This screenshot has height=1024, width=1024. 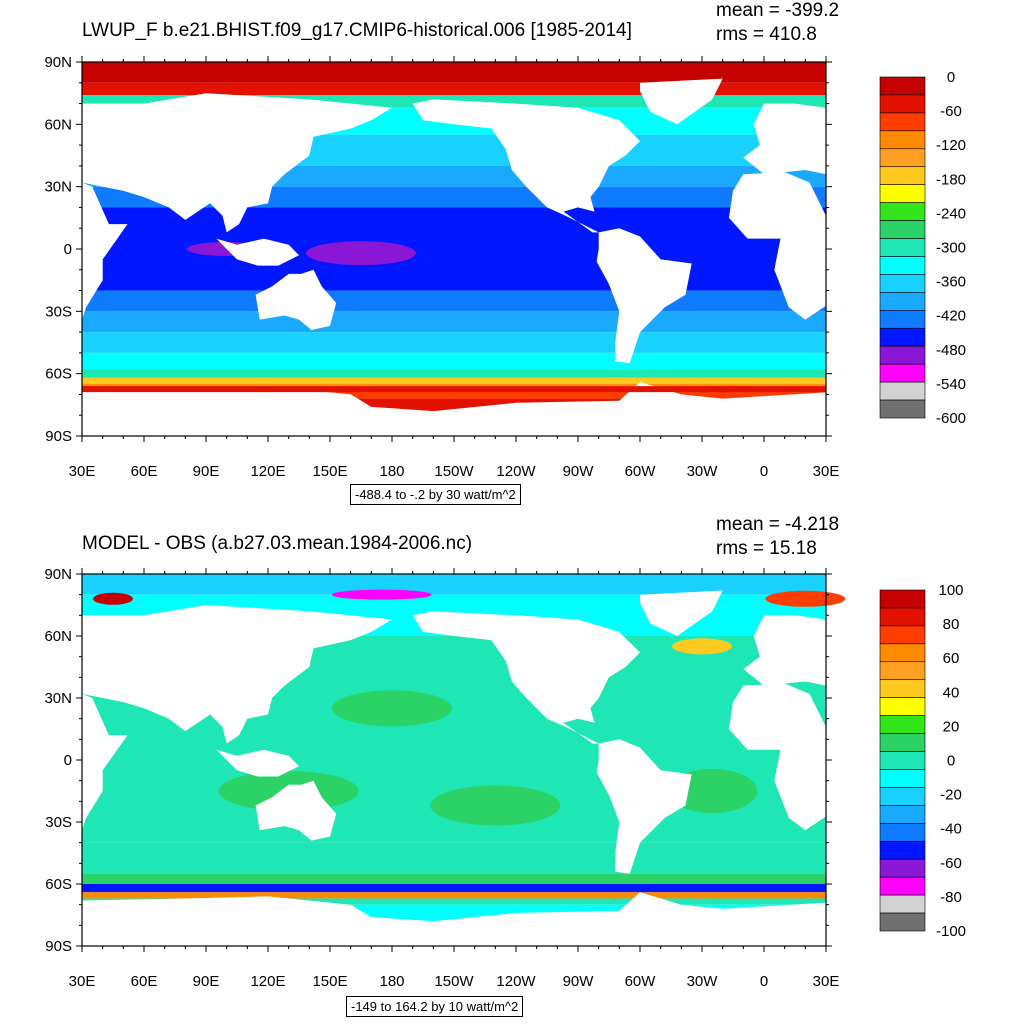 I want to click on colorbar-label: 40, so click(x=951, y=692).